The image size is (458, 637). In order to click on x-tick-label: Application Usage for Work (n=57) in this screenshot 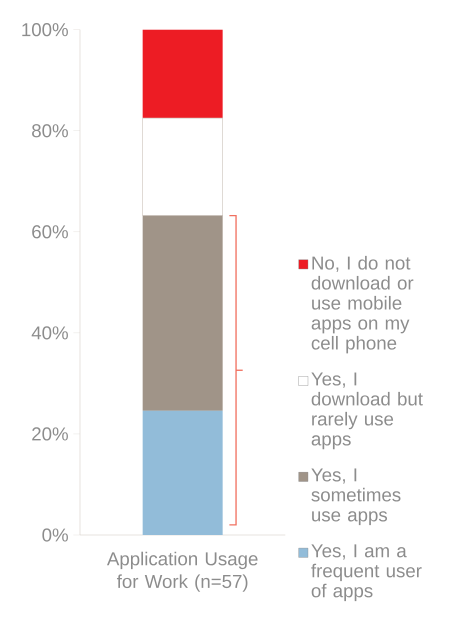, I will do `click(182, 572)`.